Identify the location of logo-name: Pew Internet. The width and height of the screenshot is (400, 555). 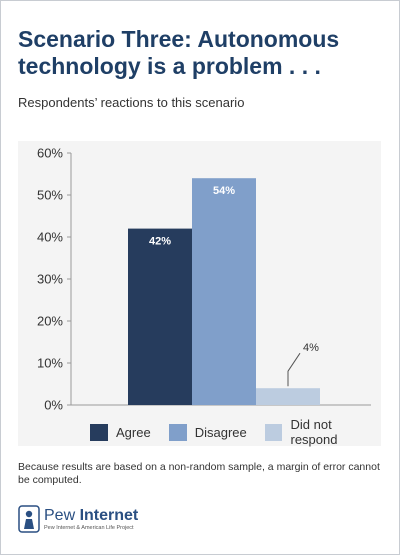
(91, 516).